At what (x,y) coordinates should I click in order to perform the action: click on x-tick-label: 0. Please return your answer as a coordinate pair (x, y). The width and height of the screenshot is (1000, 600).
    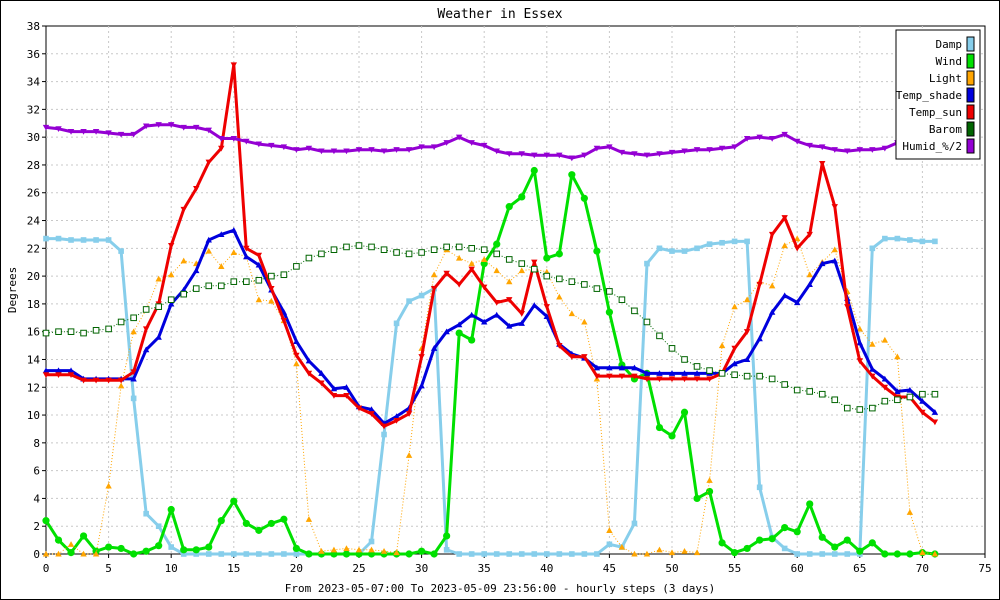
    Looking at the image, I should click on (46, 568).